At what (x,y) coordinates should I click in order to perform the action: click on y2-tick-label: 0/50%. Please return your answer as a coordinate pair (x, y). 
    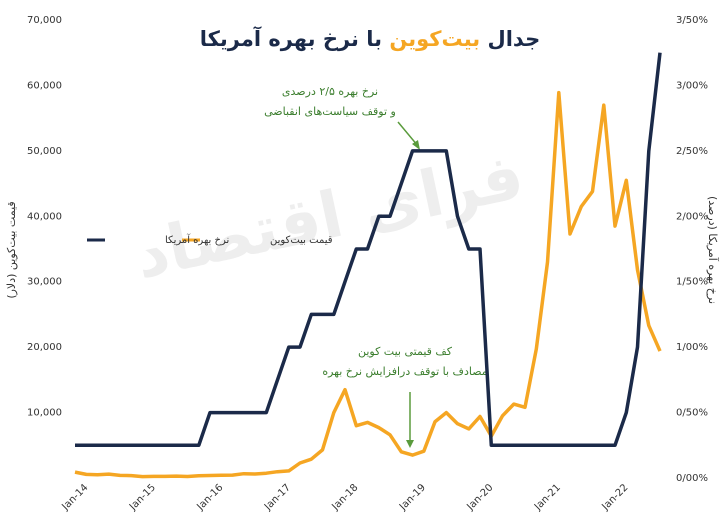
    Looking at the image, I should click on (692, 413).